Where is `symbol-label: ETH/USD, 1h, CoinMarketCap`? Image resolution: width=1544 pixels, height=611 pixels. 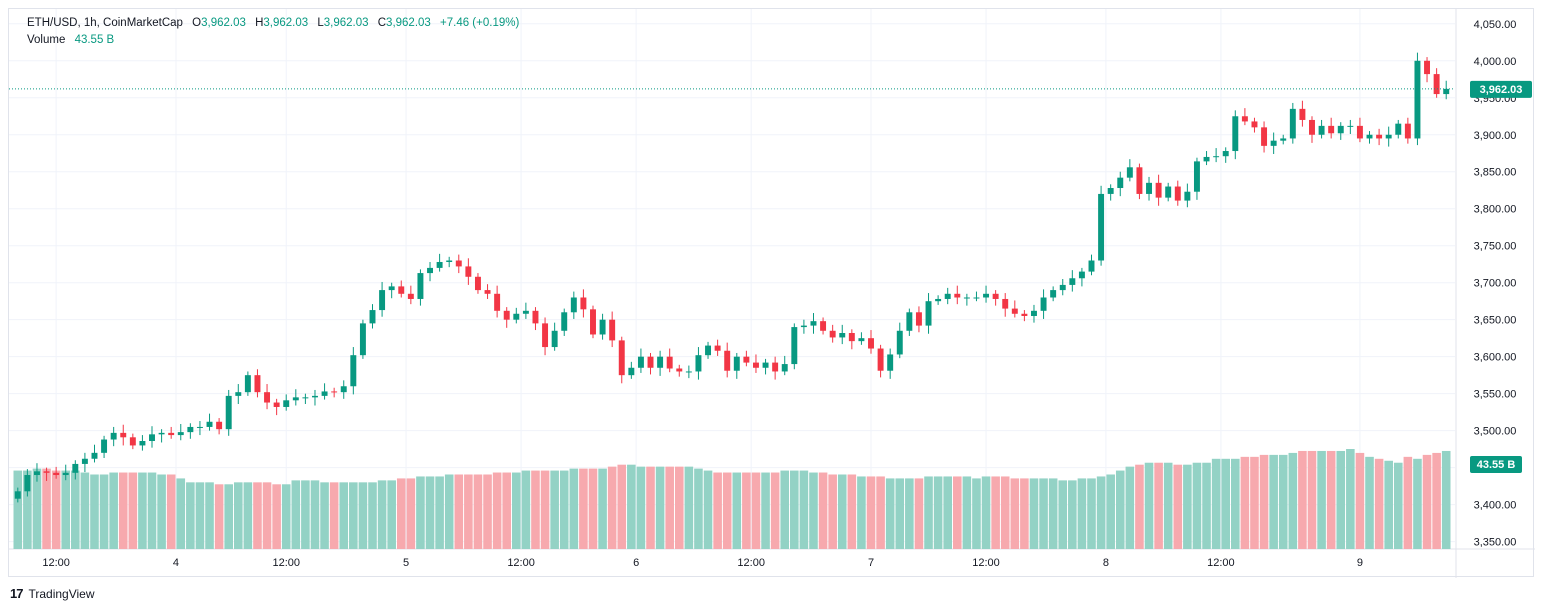 symbol-label: ETH/USD, 1h, CoinMarketCap is located at coordinates (105, 23).